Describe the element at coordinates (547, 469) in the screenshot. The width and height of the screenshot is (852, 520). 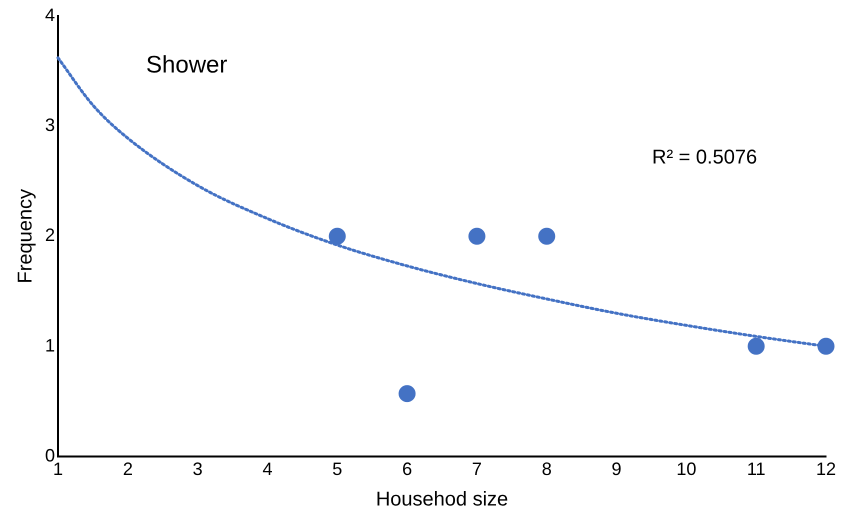
I see `x-tick-label: 8` at that location.